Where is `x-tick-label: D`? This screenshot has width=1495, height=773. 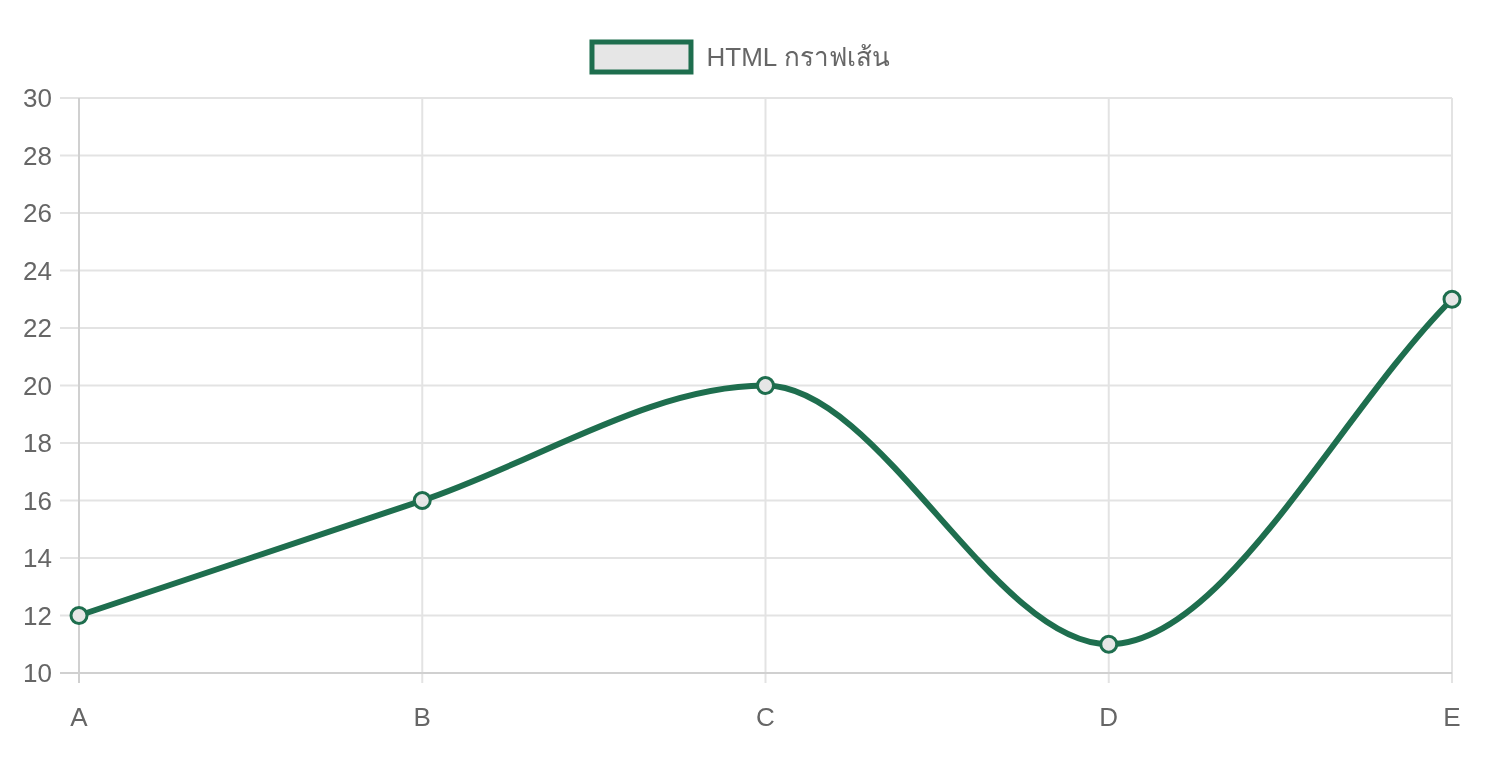 x-tick-label: D is located at coordinates (1109, 717).